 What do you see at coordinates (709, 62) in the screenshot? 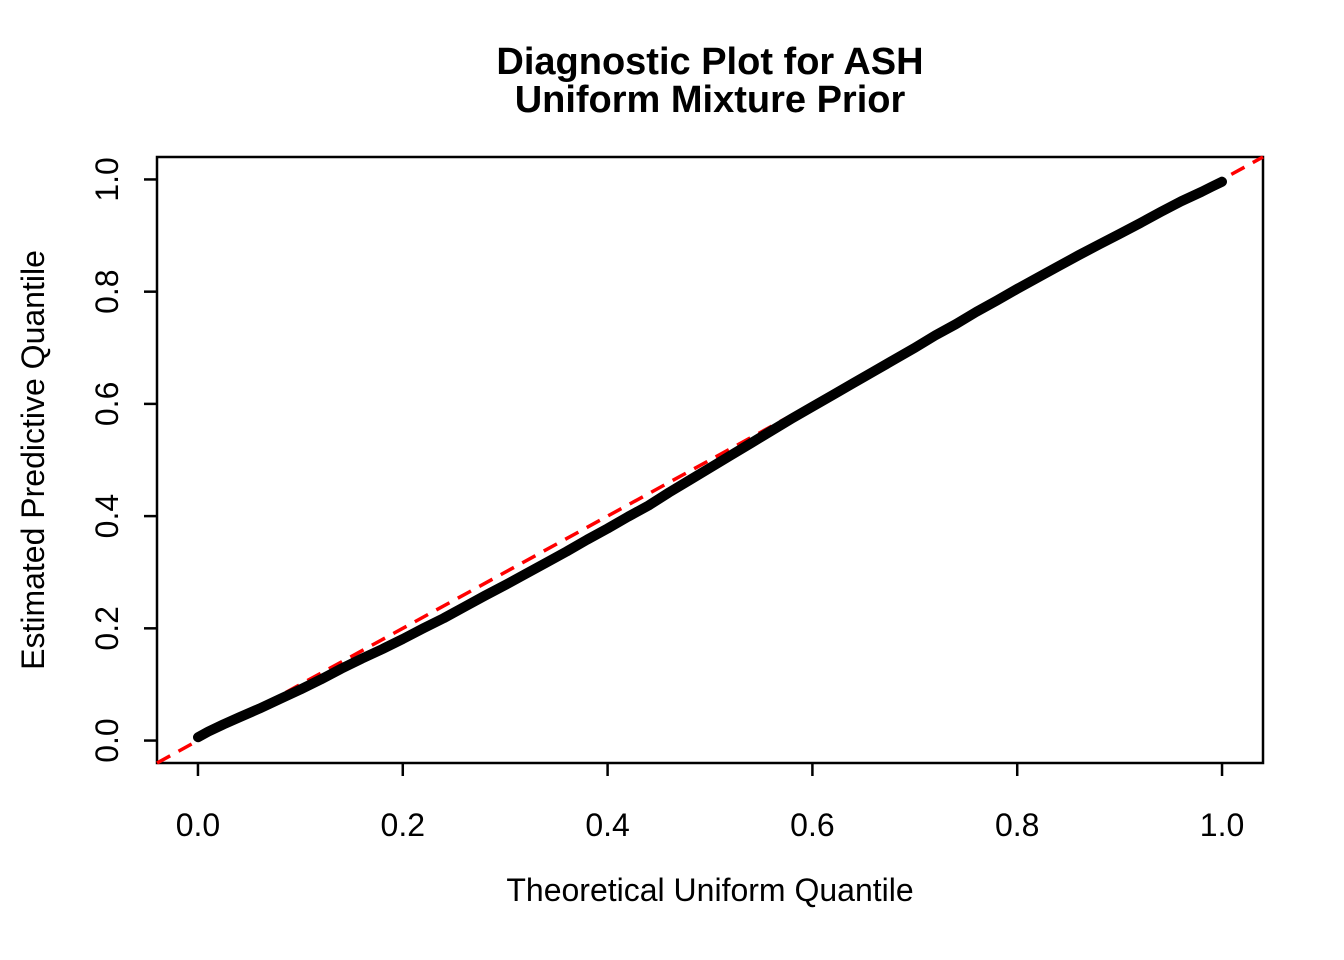
I see `plot-title-line-1: Diagnostic Plot for ASH` at bounding box center [709, 62].